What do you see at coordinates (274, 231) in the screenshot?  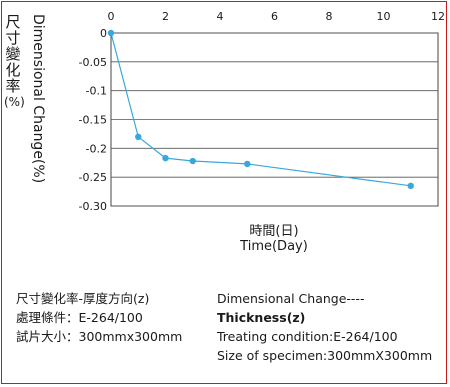 I see `x-axis-label-chinese: 時間(日)` at bounding box center [274, 231].